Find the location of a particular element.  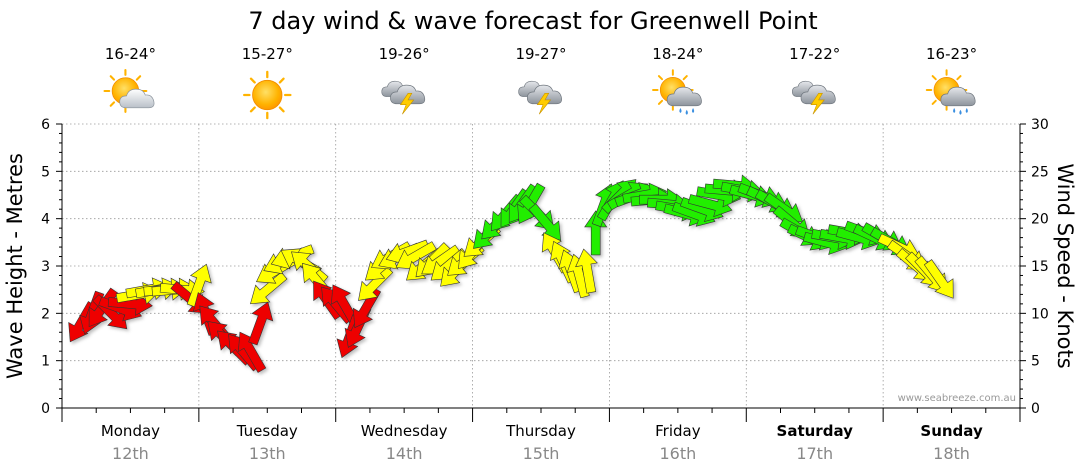

left-tick-label: 6 is located at coordinates (45, 125).